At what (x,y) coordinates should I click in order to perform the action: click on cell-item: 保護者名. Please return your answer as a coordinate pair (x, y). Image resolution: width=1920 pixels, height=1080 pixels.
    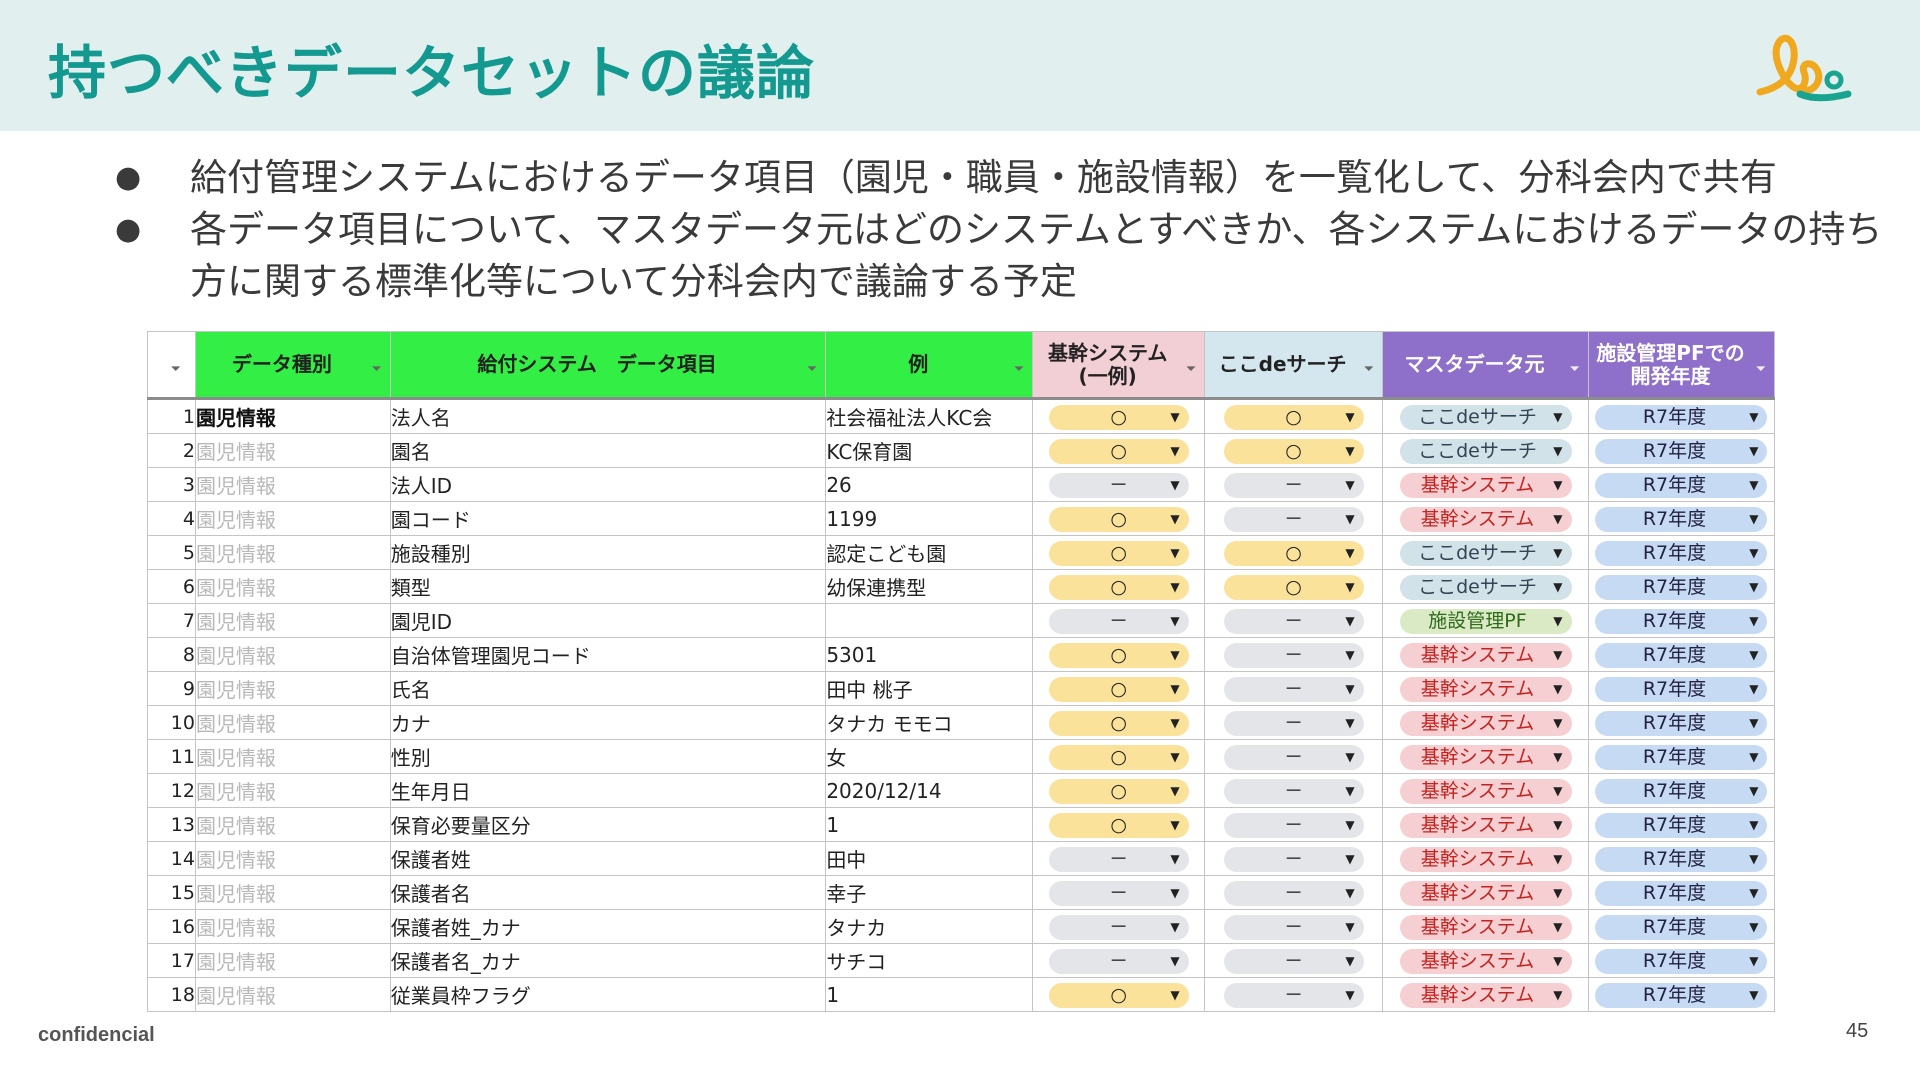
    Looking at the image, I should click on (608, 892).